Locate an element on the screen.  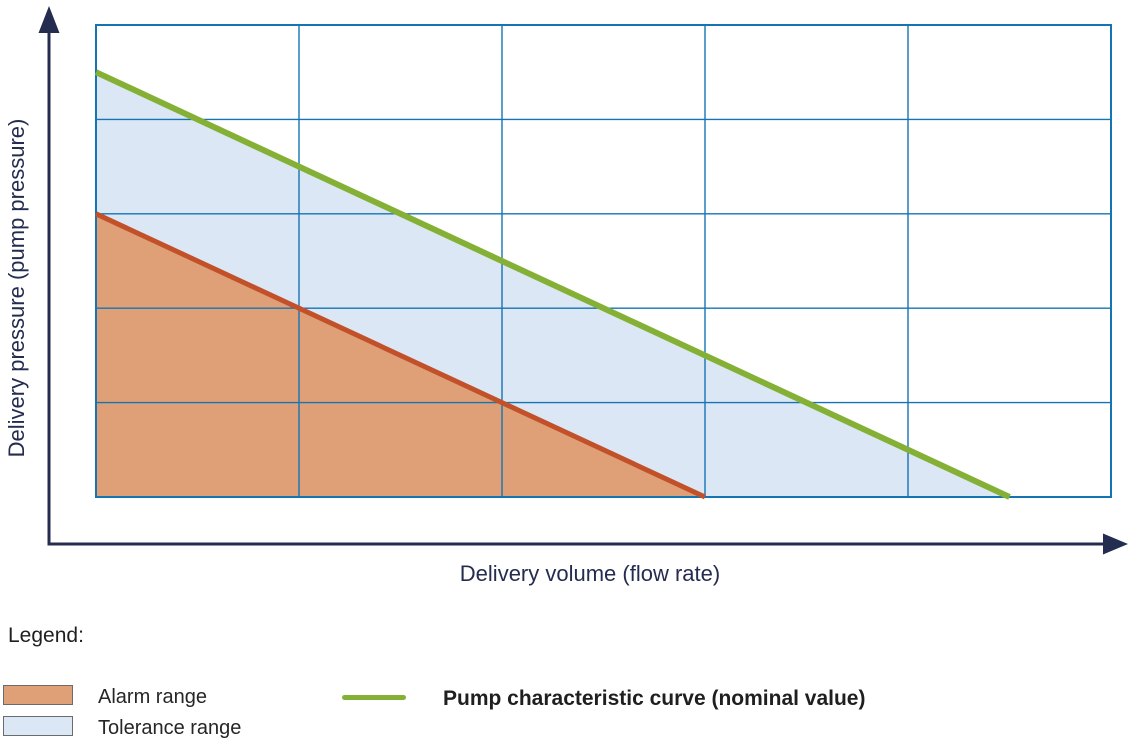
alarm-range-label: Alarm range is located at coordinates (152, 697).